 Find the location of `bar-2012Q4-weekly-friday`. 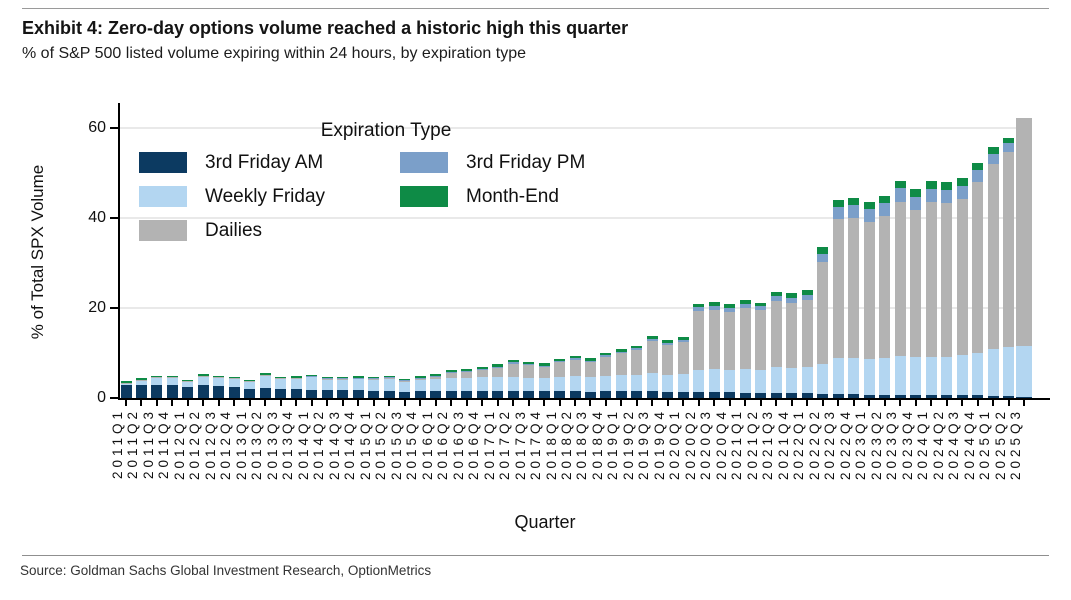

bar-2012Q4-weekly-friday is located at coordinates (234, 383).